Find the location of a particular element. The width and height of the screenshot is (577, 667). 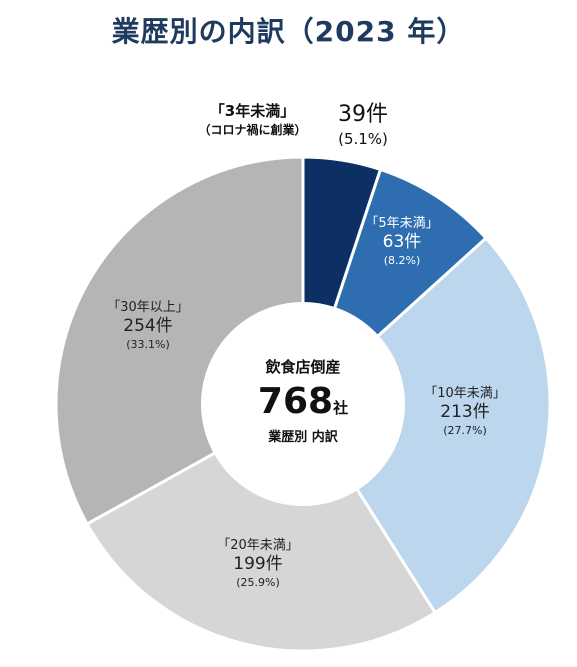

slice-label-under20: 「20年未満」 199件 (25.9%) is located at coordinates (258, 563).